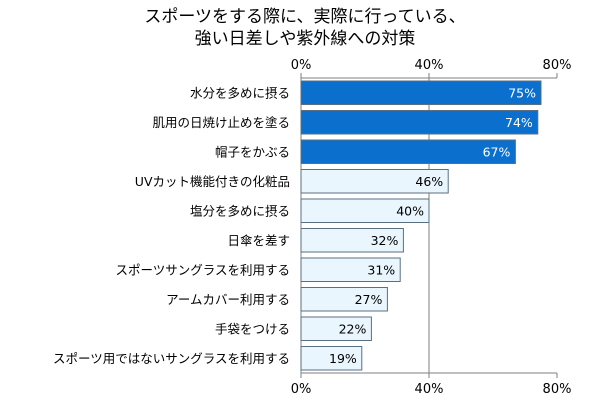 Image resolution: width=610 pixels, height=400 pixels. Describe the element at coordinates (212, 181) in the screenshot. I see `category-label: UVカット機能付きの化粧品` at that location.